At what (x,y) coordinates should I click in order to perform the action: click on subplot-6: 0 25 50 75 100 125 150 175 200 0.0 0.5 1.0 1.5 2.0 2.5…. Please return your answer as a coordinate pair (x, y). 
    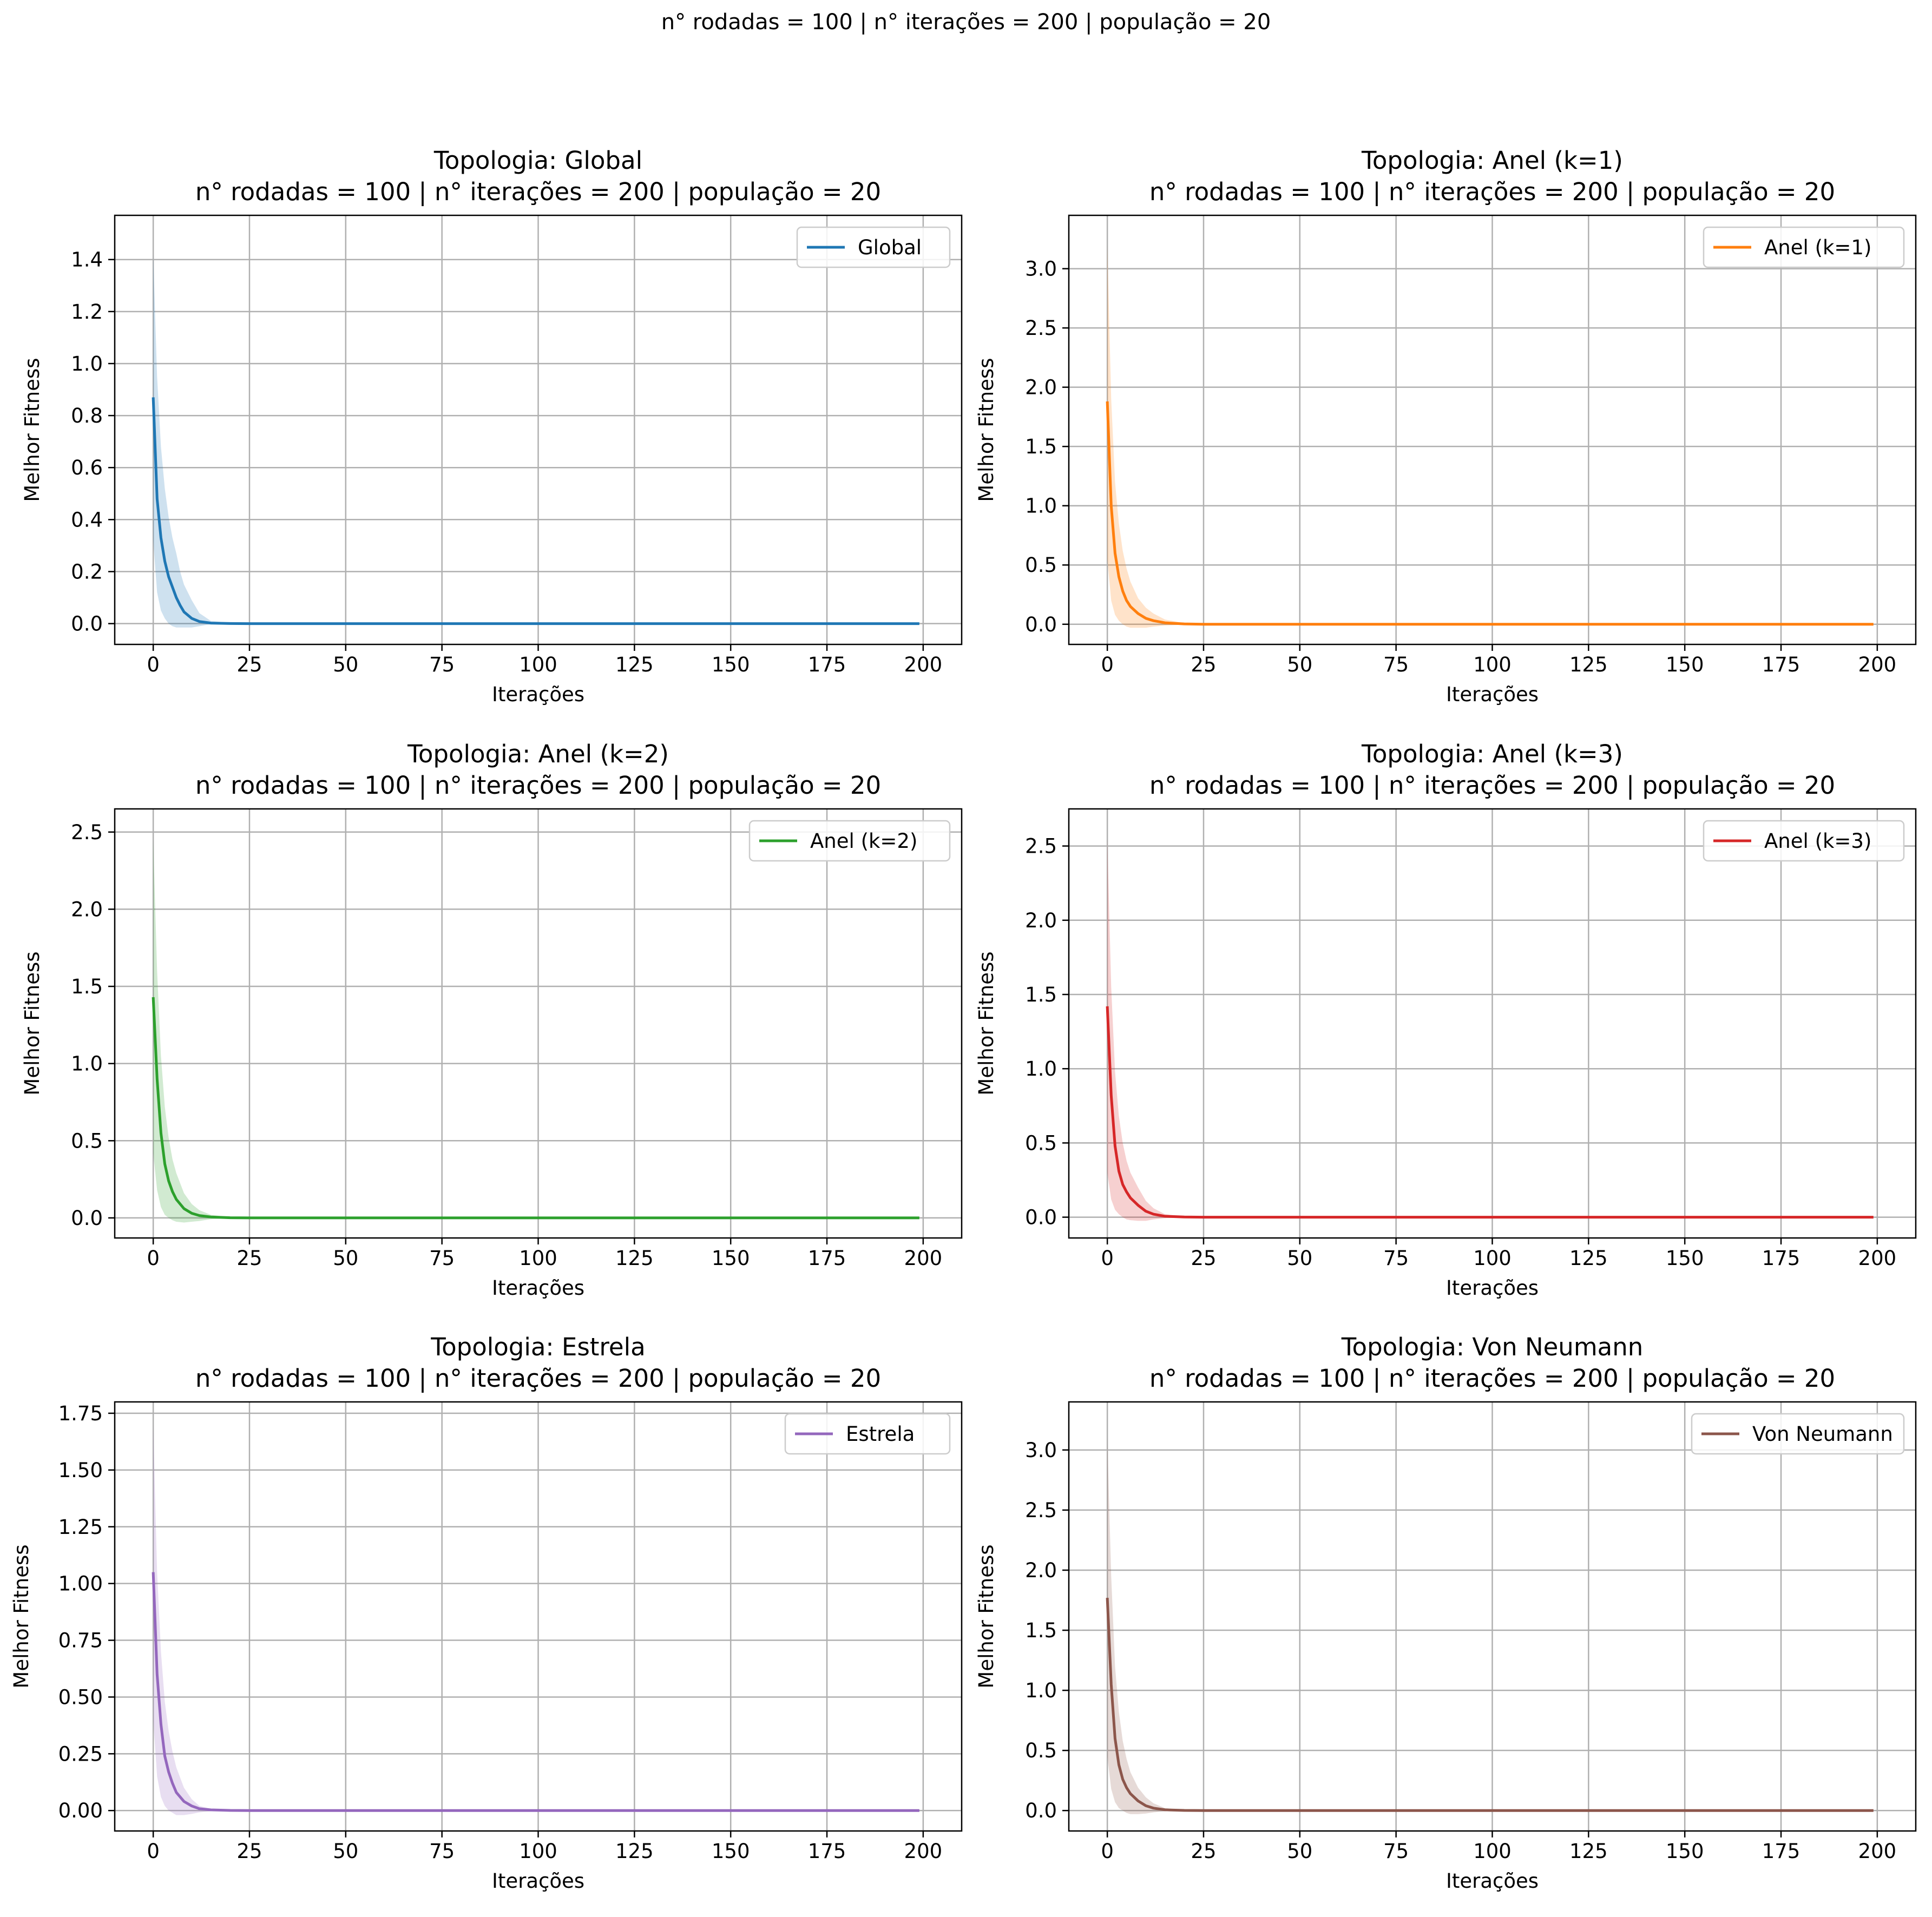
    Looking at the image, I should click on (1446, 1613).